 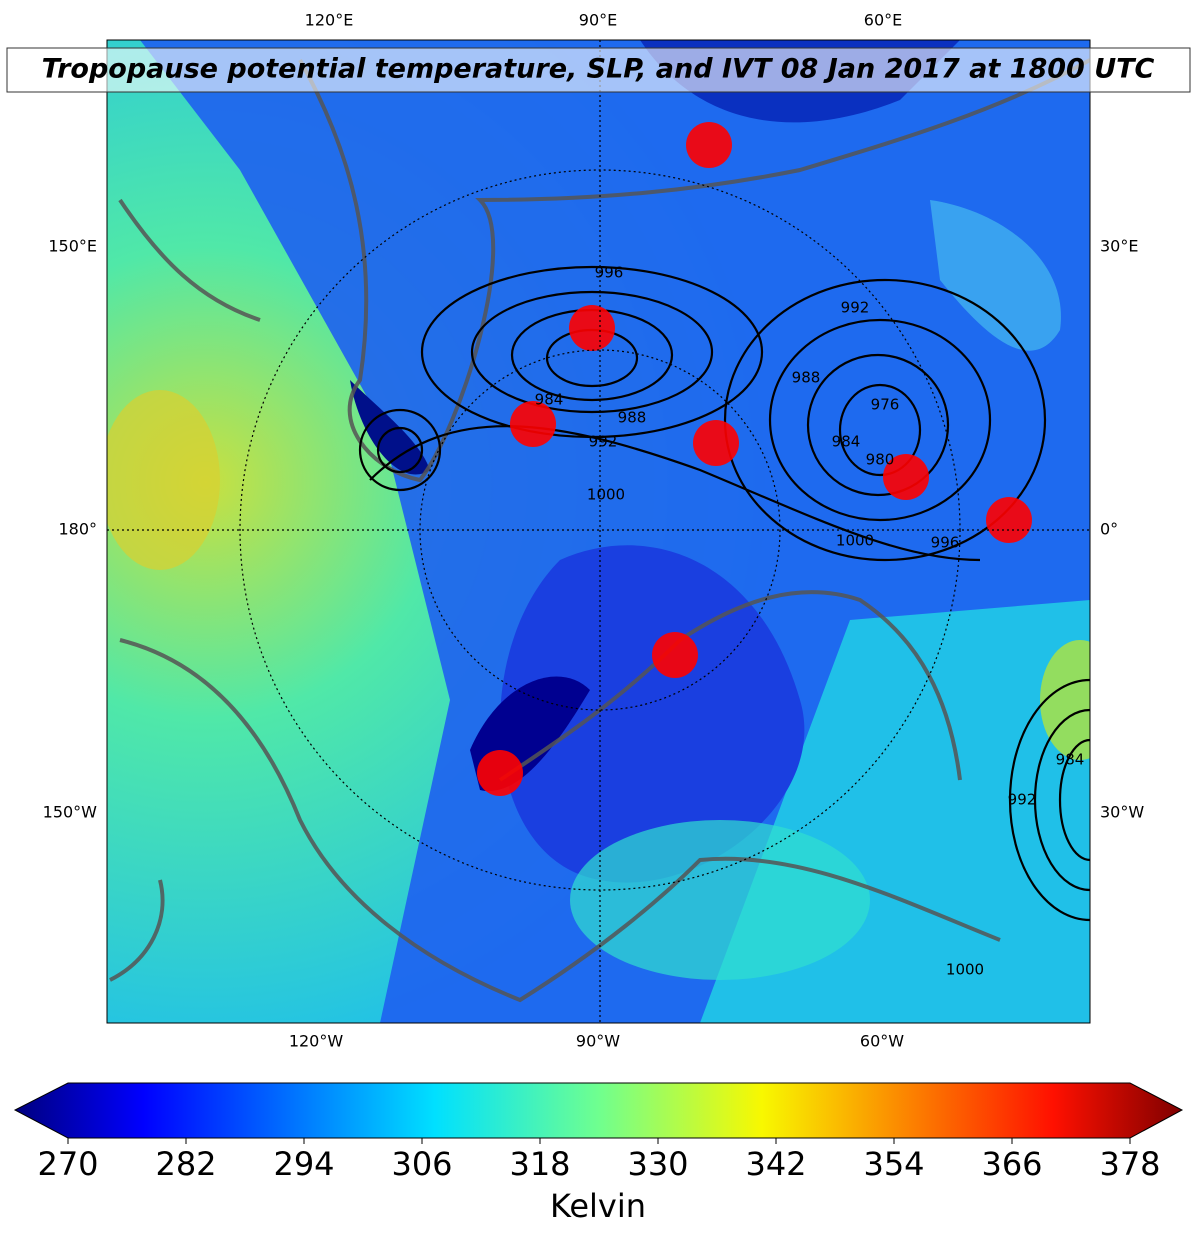 I want to click on colorbar-label: Kelvin, so click(x=598, y=1206).